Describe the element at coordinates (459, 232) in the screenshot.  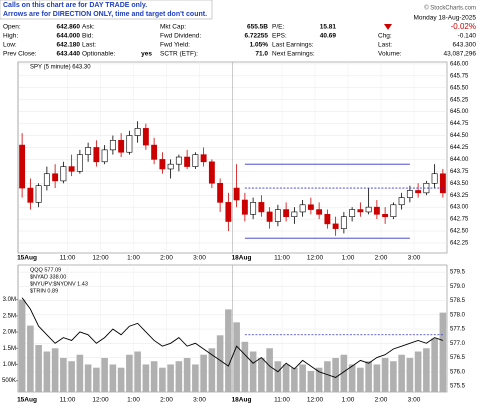
I see `y-tick-label: 642.50` at that location.